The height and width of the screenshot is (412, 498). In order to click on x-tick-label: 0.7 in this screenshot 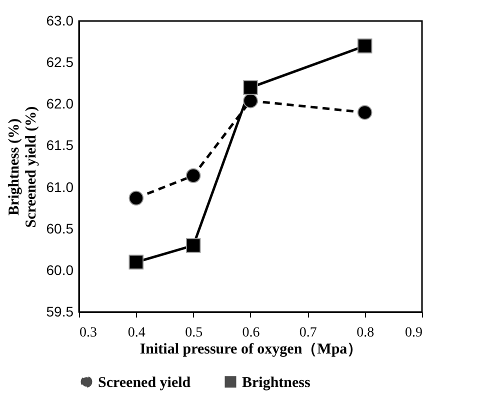, I will do `click(308, 333)`.